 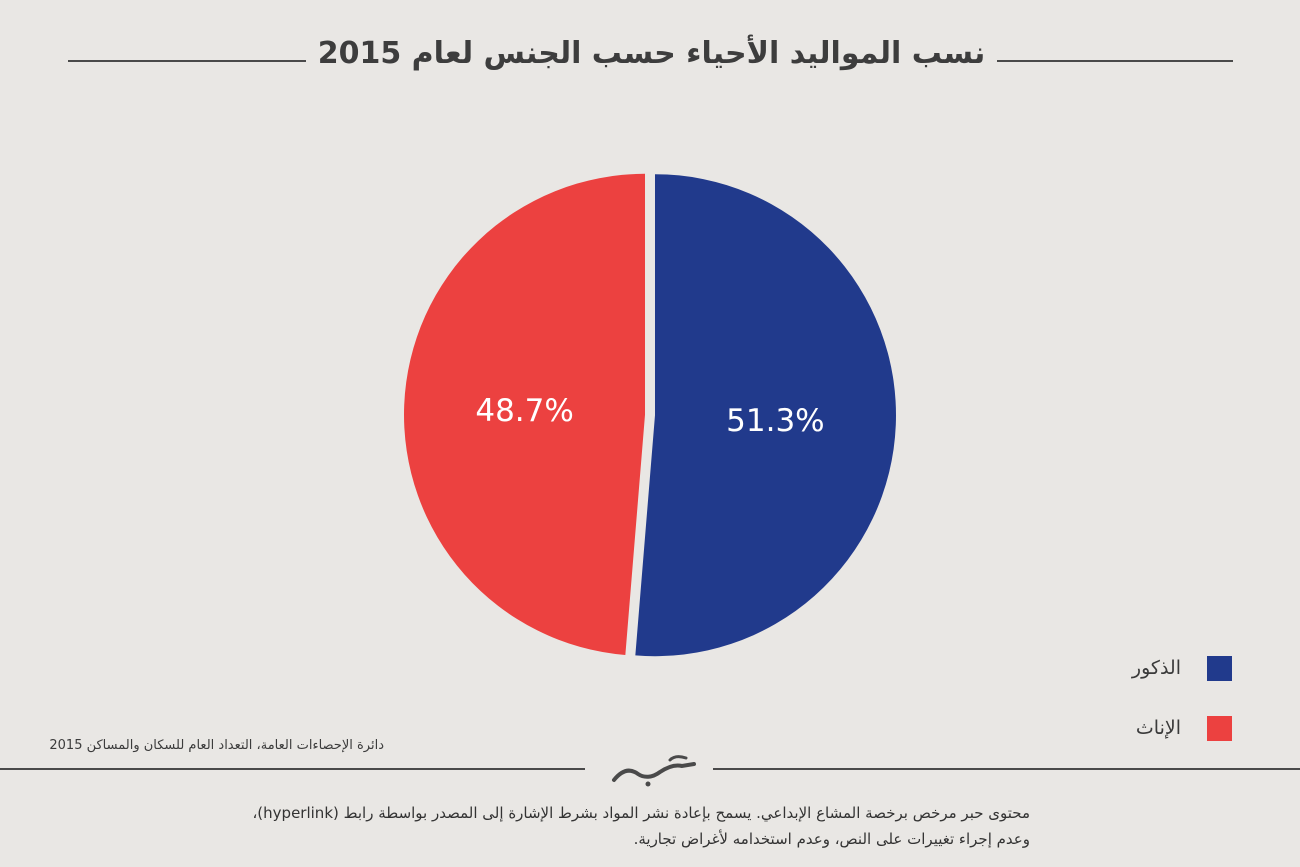 I want to click on footer-divider-right, so click(x=1006, y=769).